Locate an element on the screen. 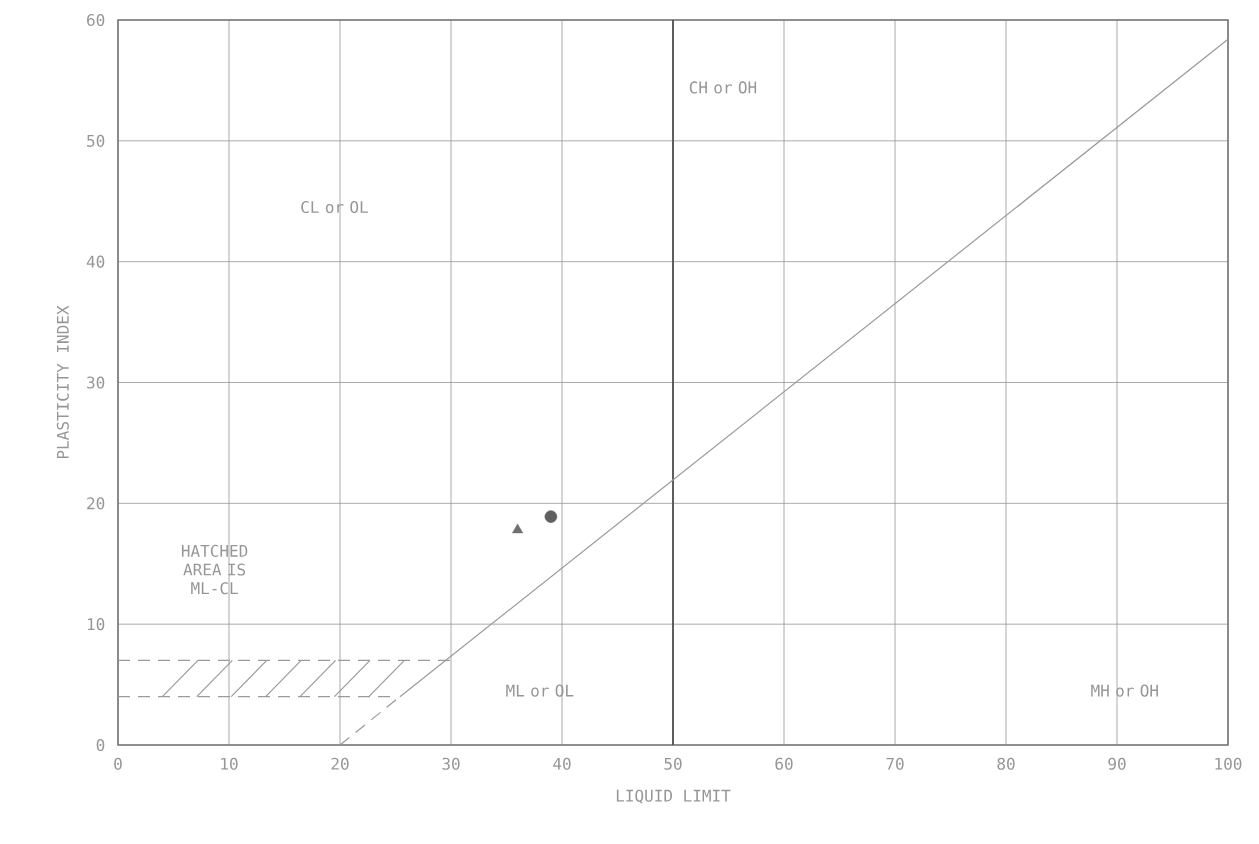 The width and height of the screenshot is (1259, 844). y-tick-label: 20 is located at coordinates (96, 503).